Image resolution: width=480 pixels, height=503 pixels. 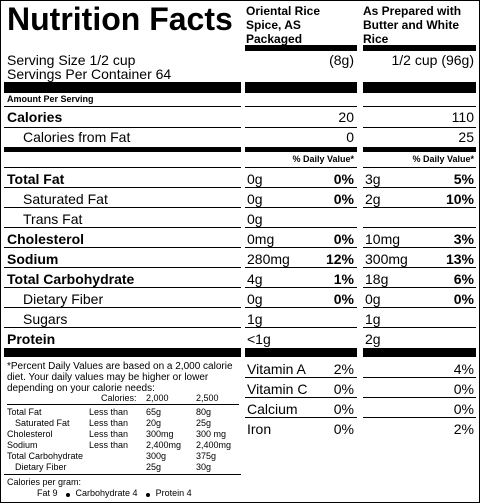 I want to click on footnote-header: 2,500, so click(x=207, y=398).